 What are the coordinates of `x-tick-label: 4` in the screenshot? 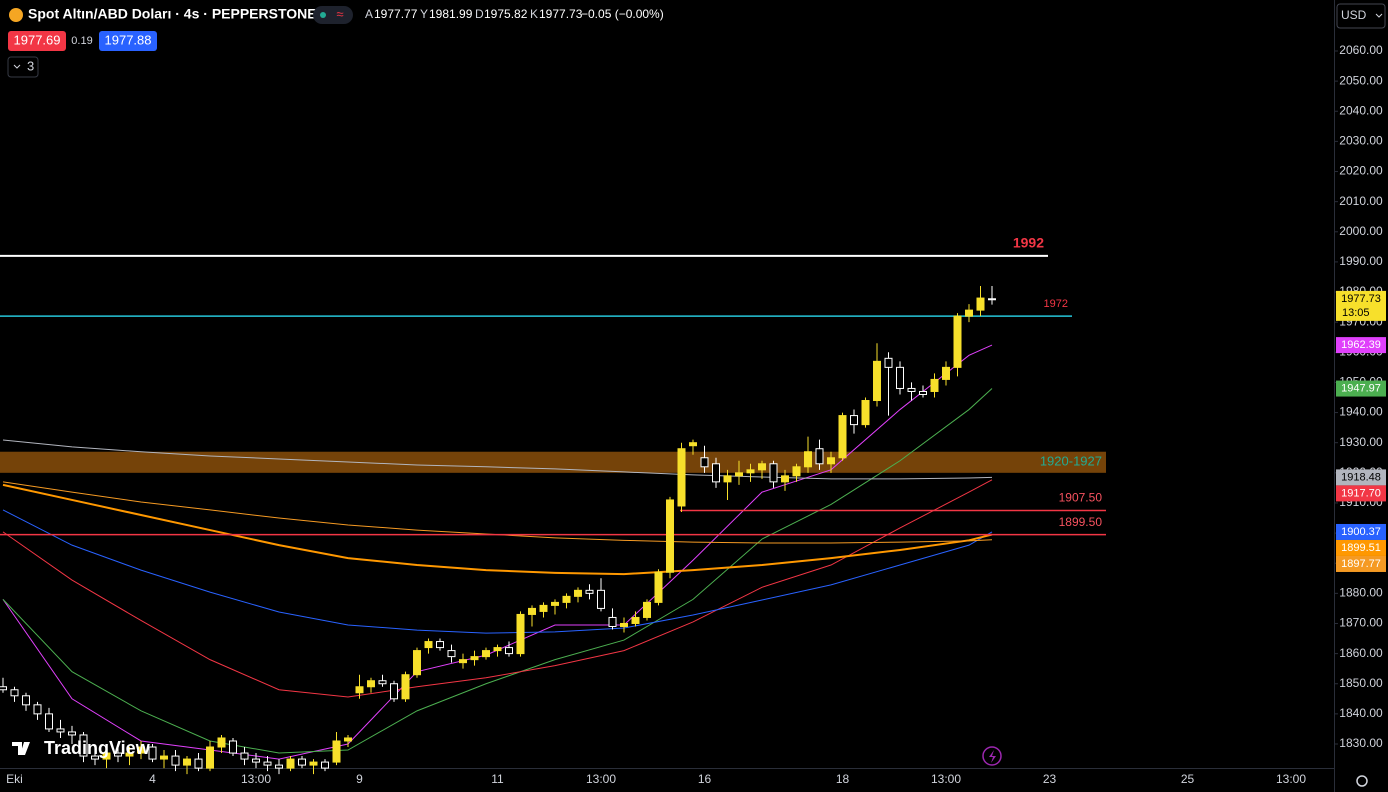 It's located at (152, 779).